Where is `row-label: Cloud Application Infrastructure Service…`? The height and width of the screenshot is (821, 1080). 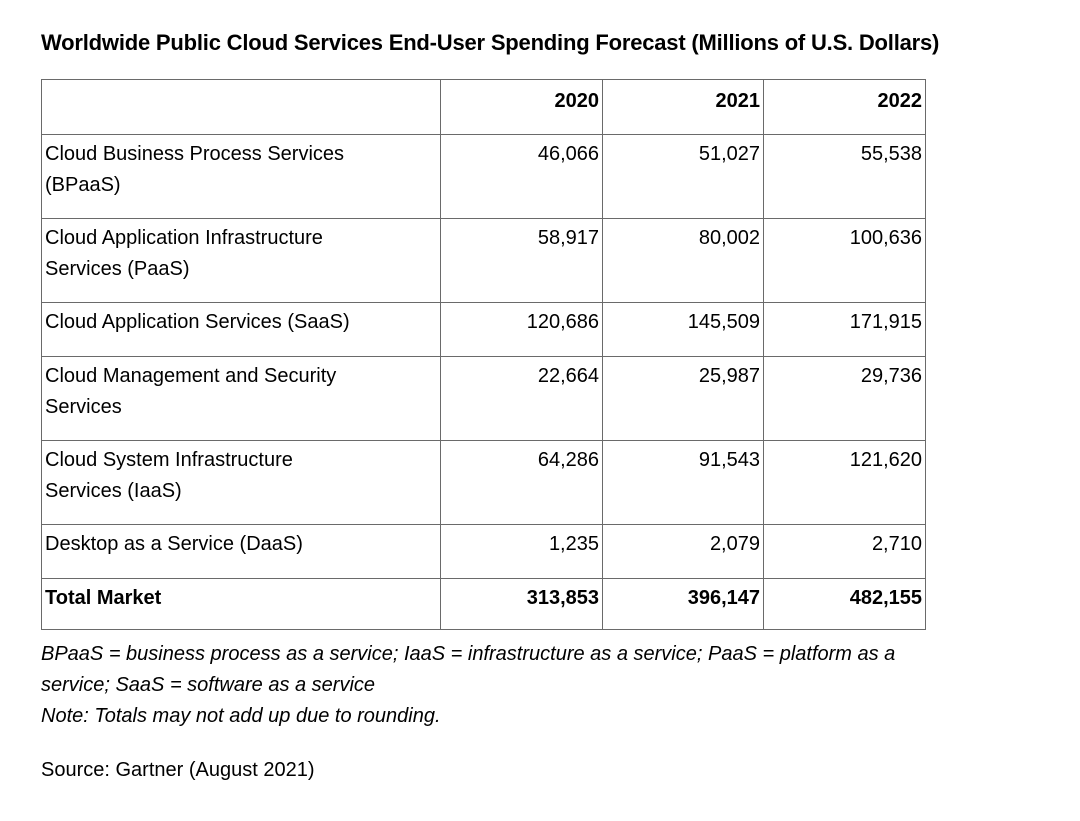 row-label: Cloud Application Infrastructure Service… is located at coordinates (241, 260).